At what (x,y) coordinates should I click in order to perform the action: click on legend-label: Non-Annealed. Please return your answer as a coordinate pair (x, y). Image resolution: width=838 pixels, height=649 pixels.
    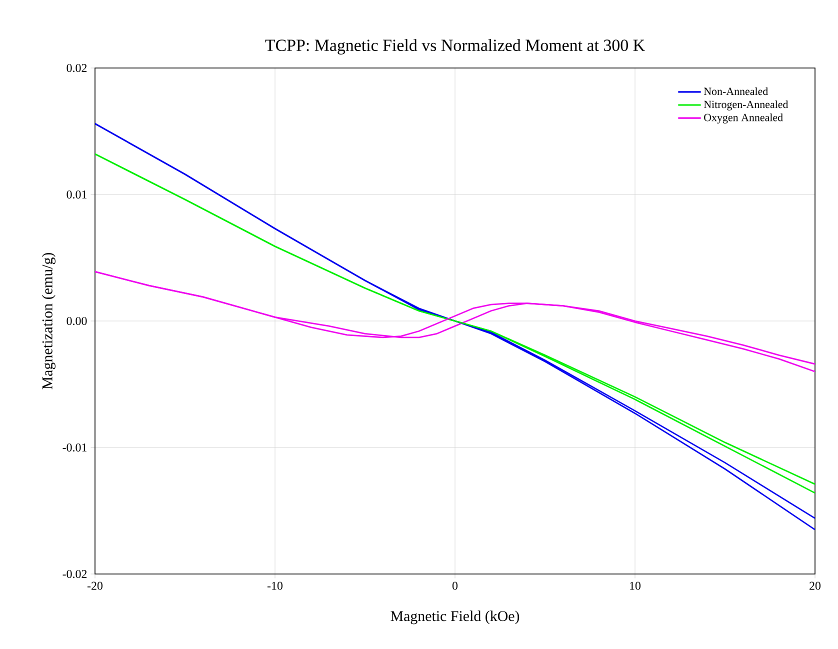
    Looking at the image, I should click on (736, 91).